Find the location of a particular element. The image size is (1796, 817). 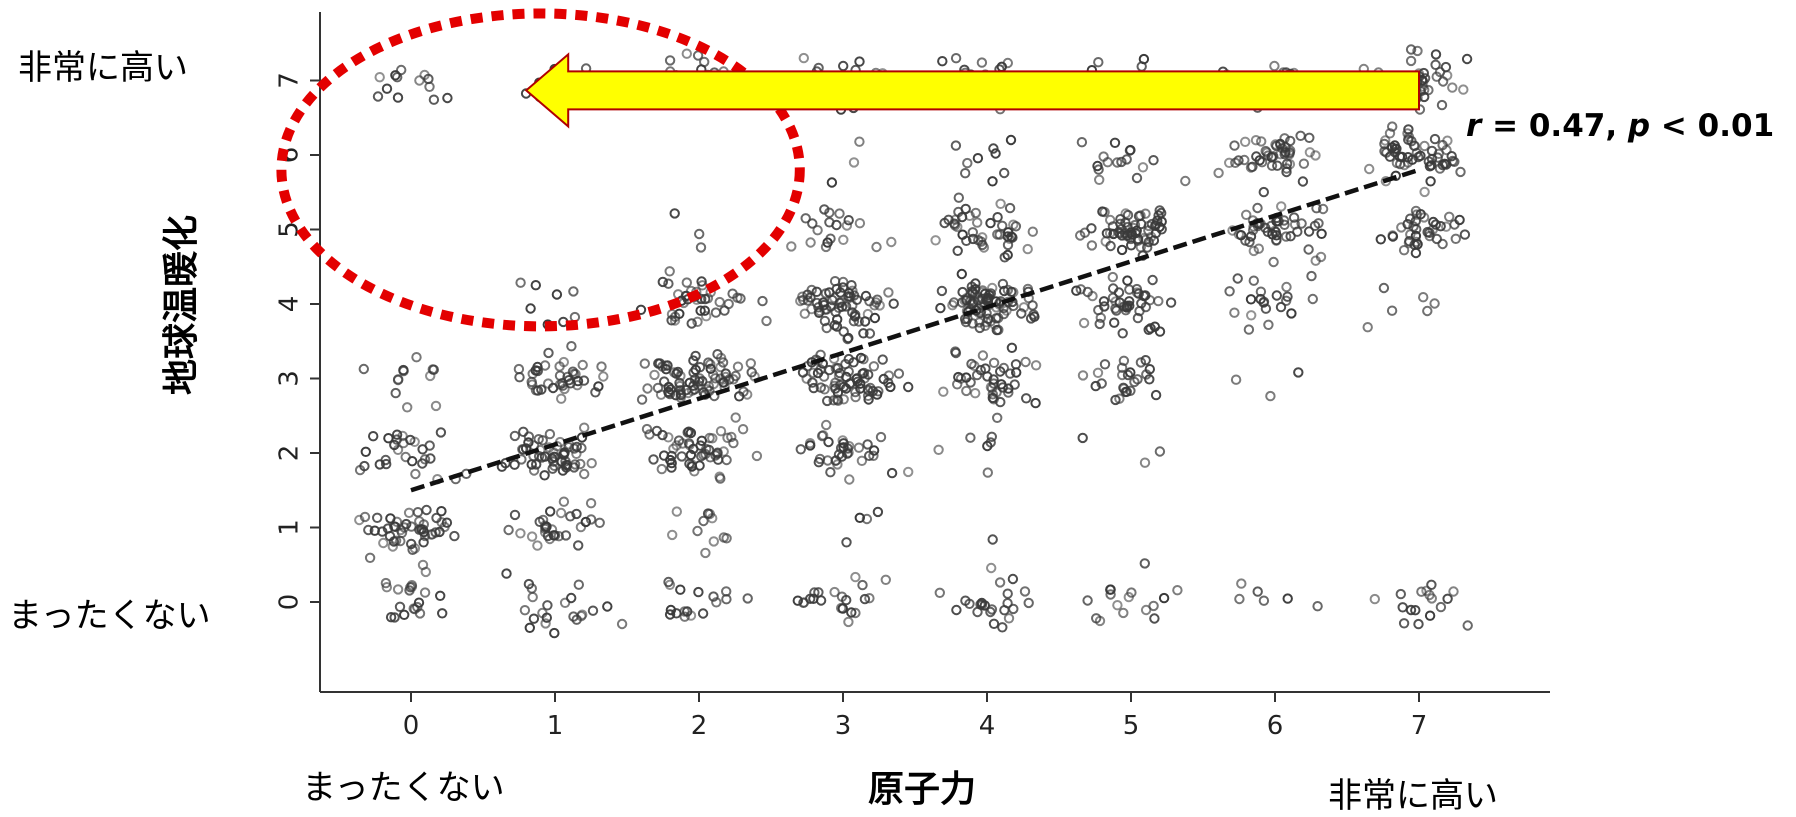

p-symbol: p is located at coordinates (1639, 126).